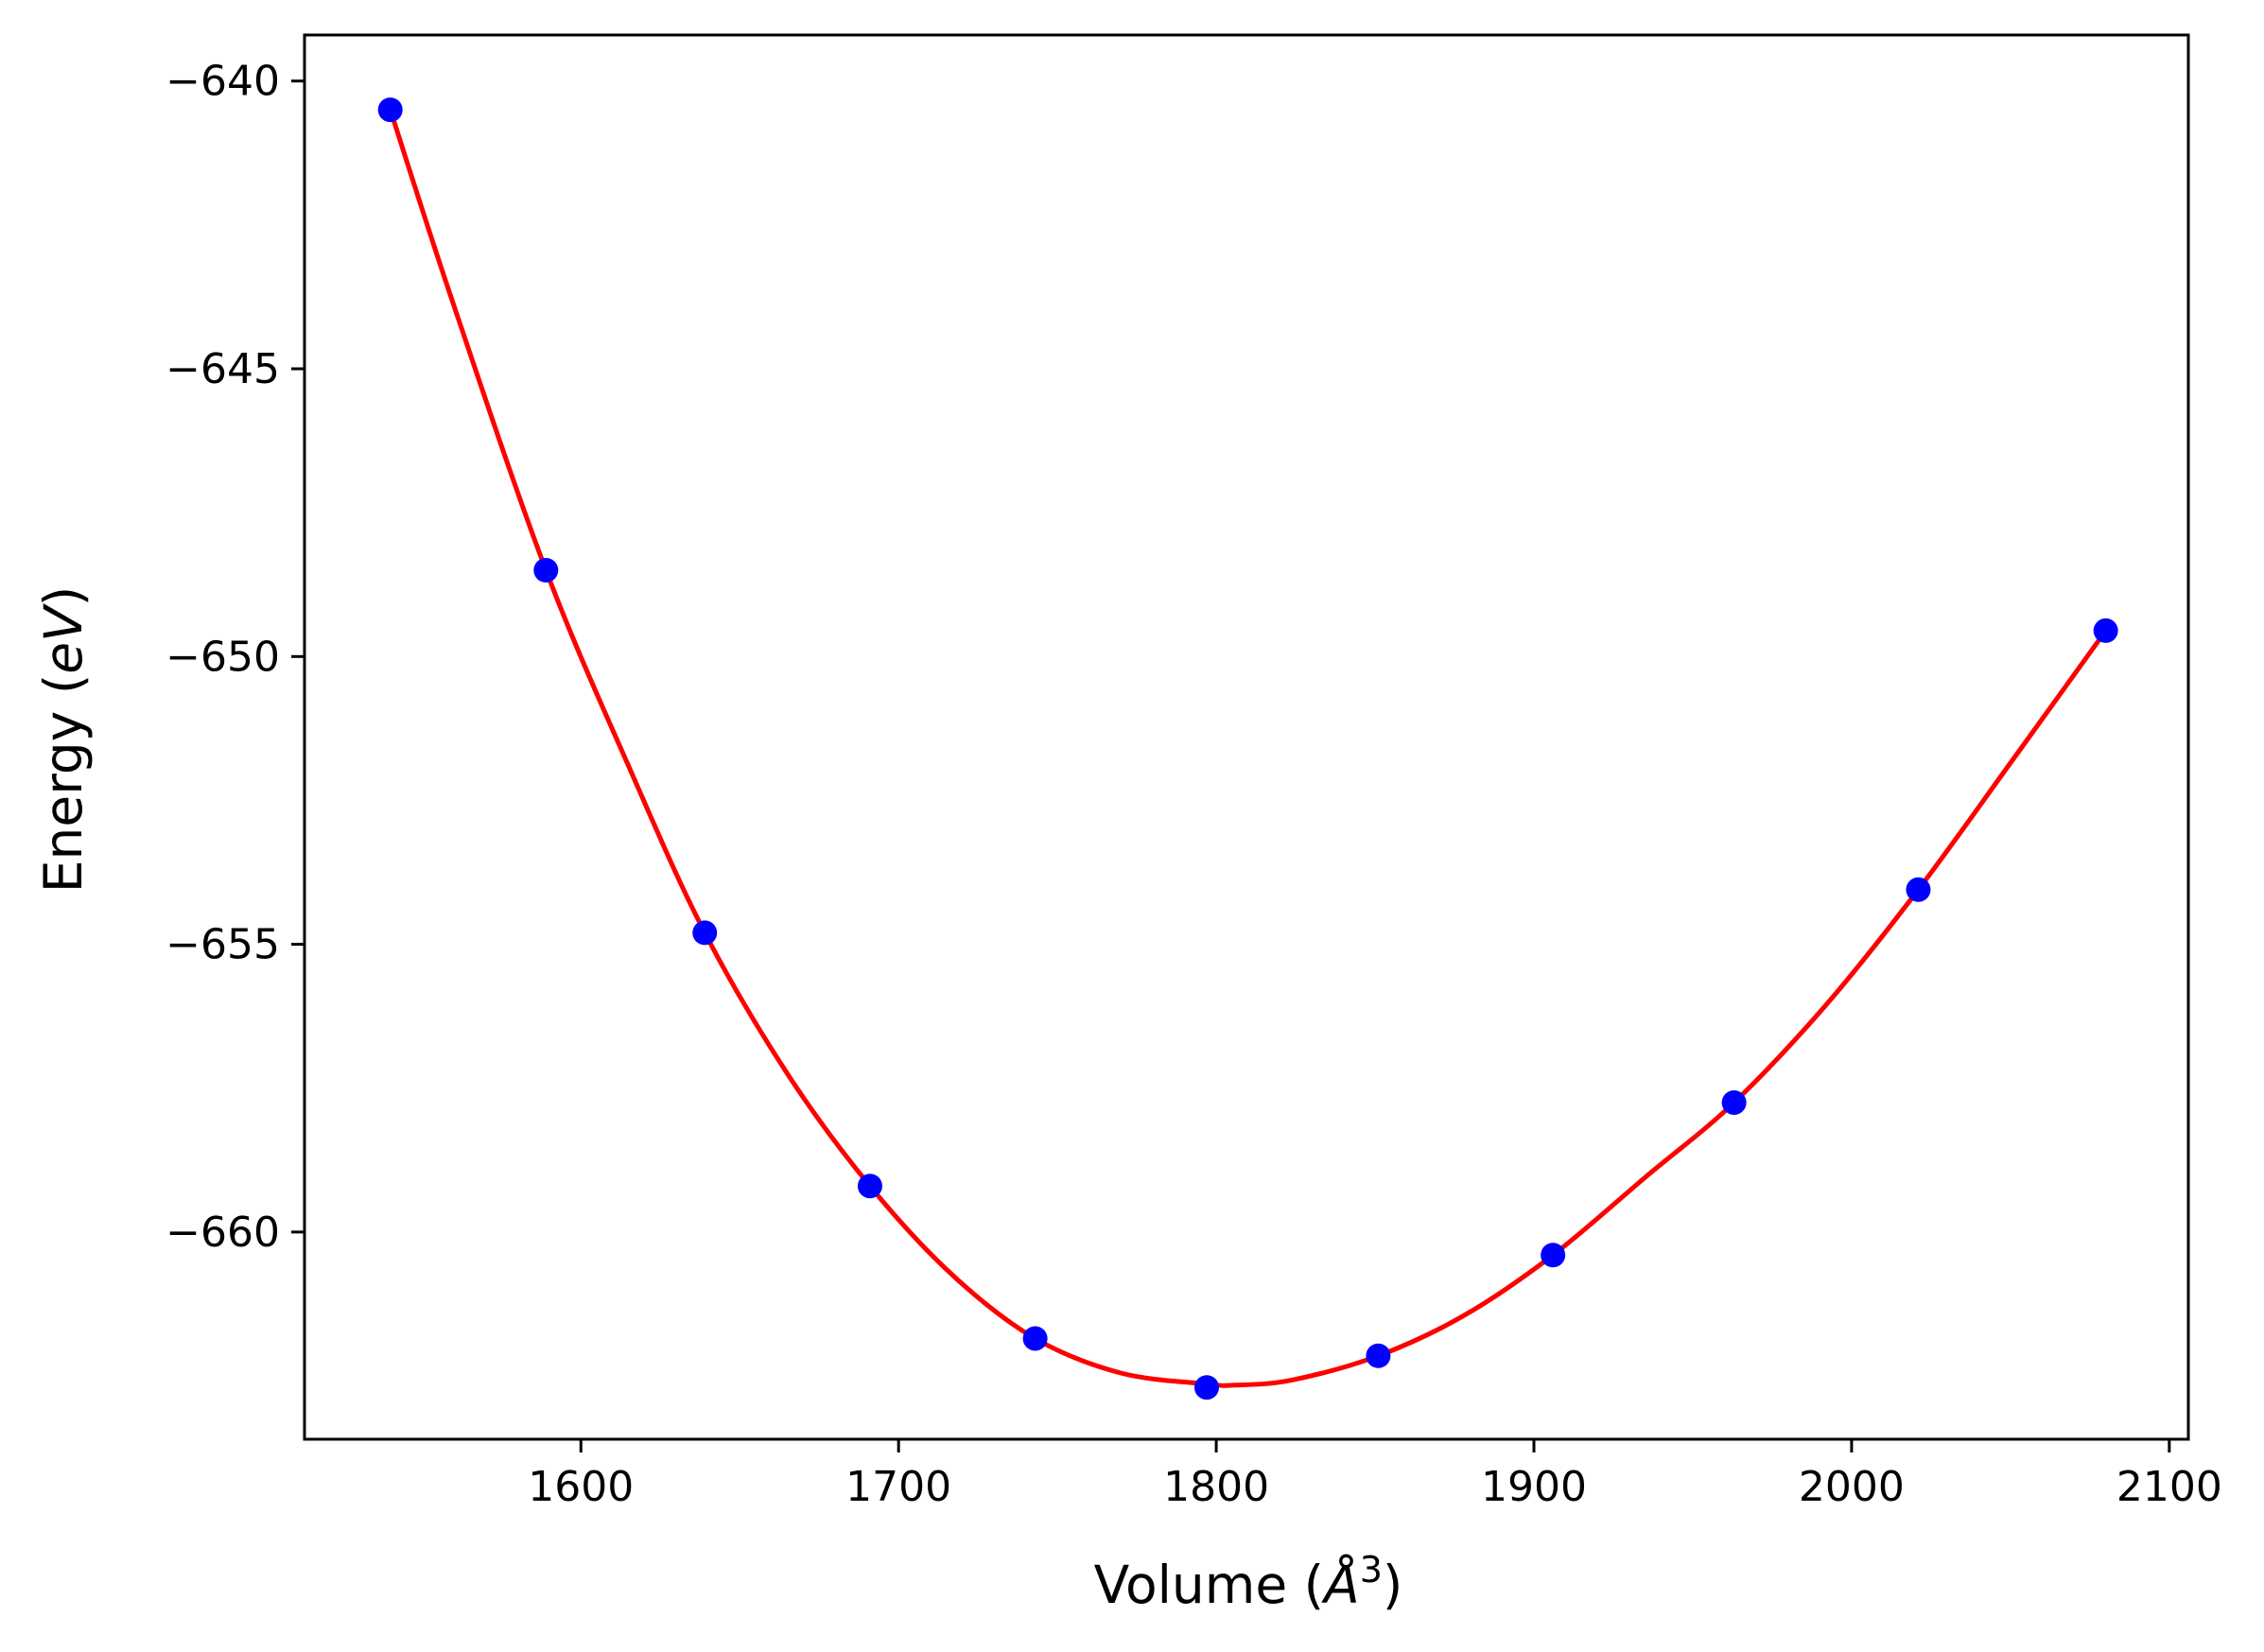 Image resolution: width=2264 pixels, height=1652 pixels. Describe the element at coordinates (898, 1487) in the screenshot. I see `x-tick-label: 1700` at that location.